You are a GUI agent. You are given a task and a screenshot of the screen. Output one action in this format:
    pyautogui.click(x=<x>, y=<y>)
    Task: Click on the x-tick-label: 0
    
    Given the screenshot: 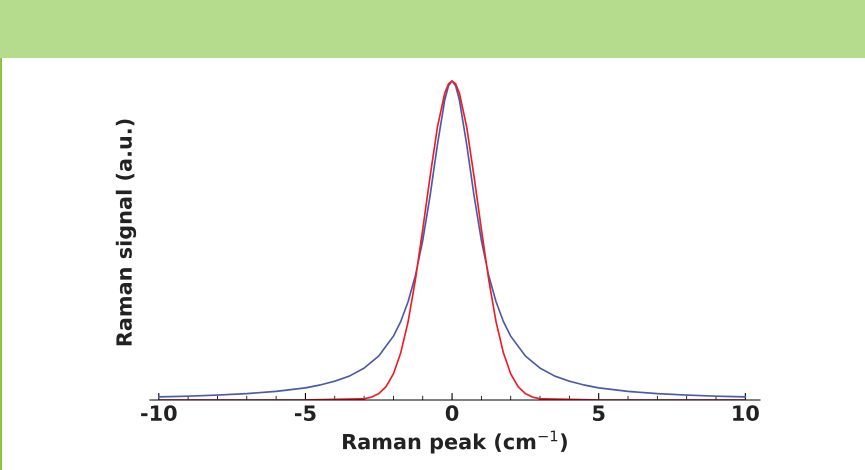 What is the action you would take?
    pyautogui.click(x=452, y=413)
    